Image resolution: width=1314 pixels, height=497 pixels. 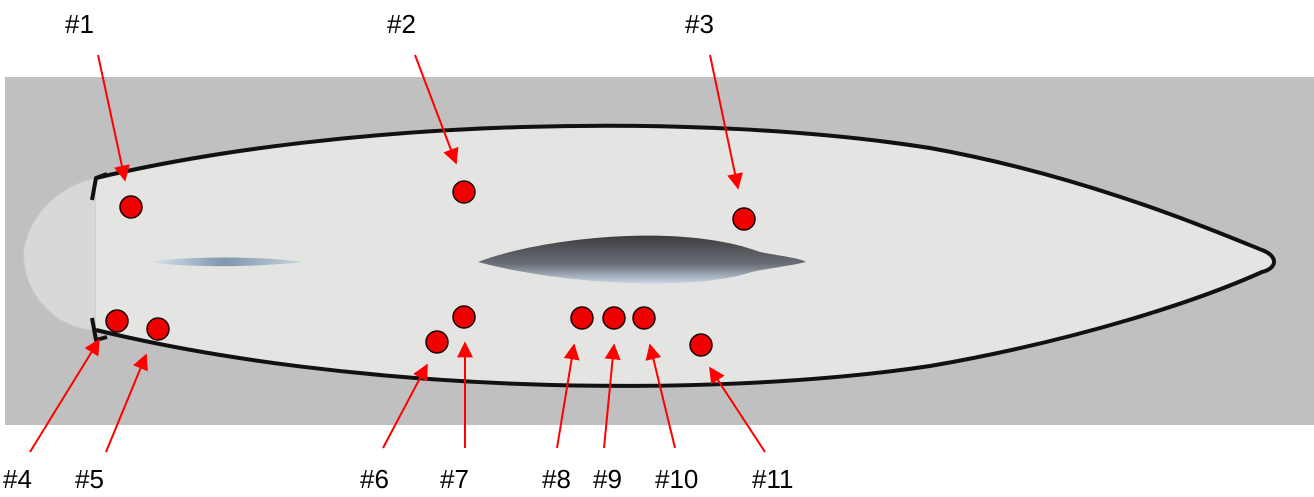 I want to click on label-3: #3, so click(x=699, y=24).